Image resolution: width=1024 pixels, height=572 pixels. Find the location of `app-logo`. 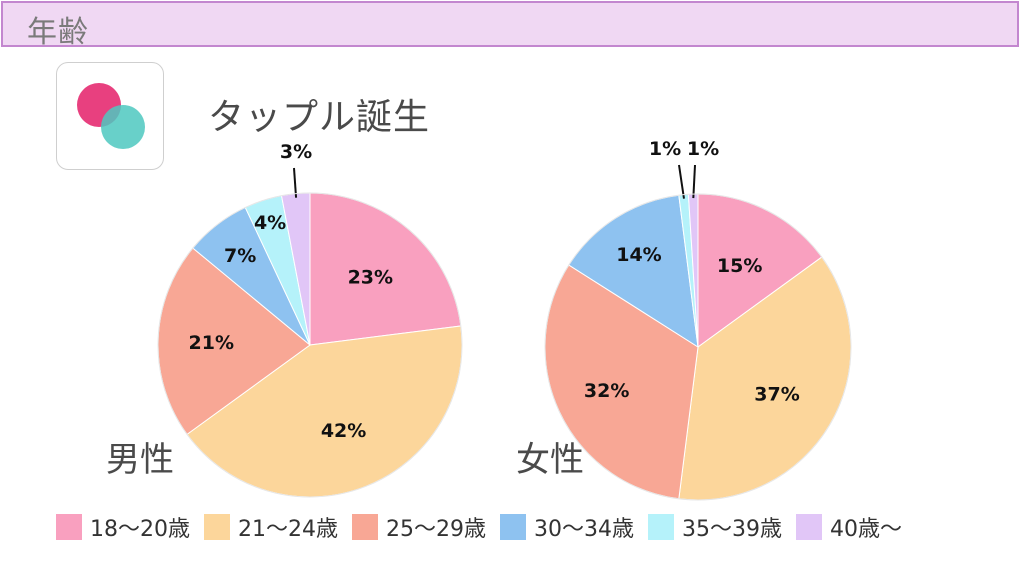

app-logo is located at coordinates (110, 116).